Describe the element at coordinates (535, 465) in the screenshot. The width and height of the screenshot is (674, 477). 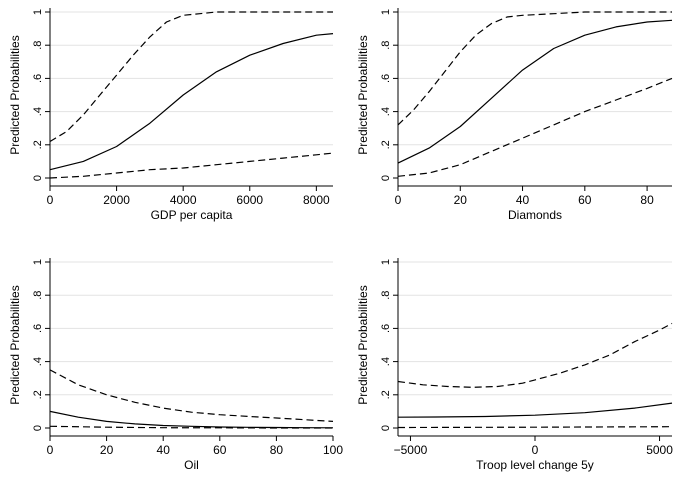
I see `x-axis-title: Troop level change 5y` at that location.